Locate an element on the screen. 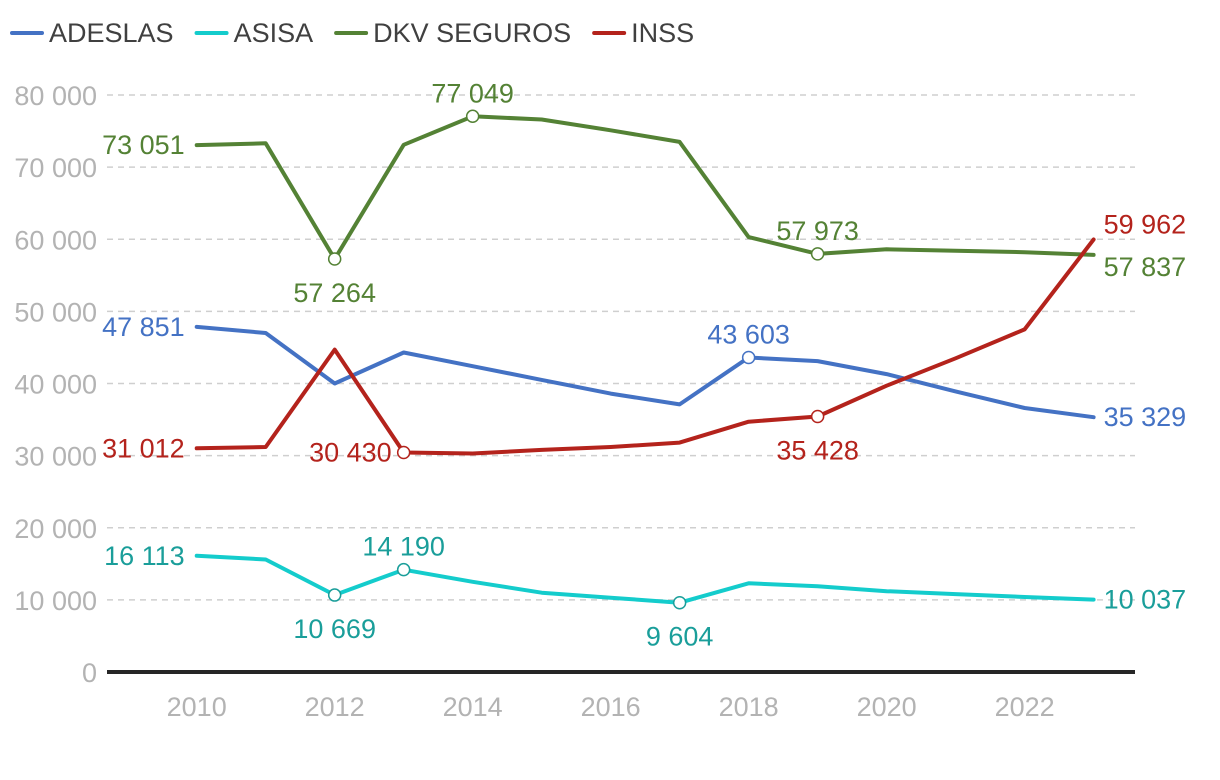 Image resolution: width=1220 pixels, height=780 pixels. data-marker-adeslas is located at coordinates (748, 357).